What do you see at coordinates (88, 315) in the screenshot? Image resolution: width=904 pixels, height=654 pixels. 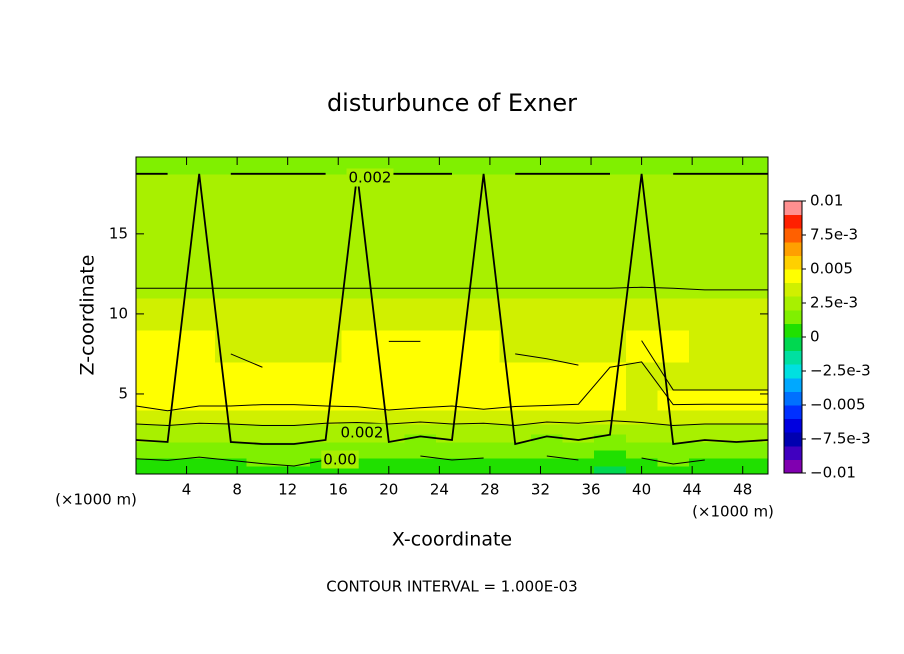 I see `y-axis-label: Z-coordinate` at bounding box center [88, 315].